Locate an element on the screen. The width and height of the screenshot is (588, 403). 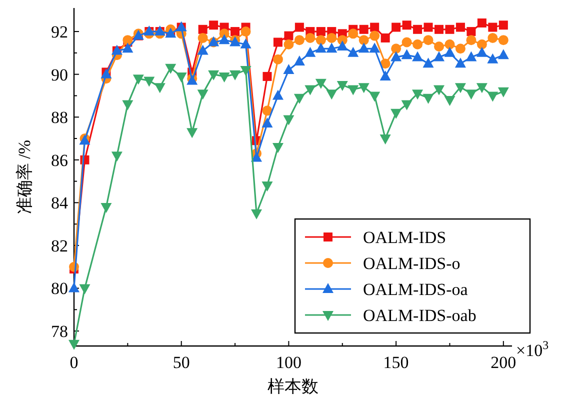
y-tick-label: 90 is located at coordinates (59, 74).